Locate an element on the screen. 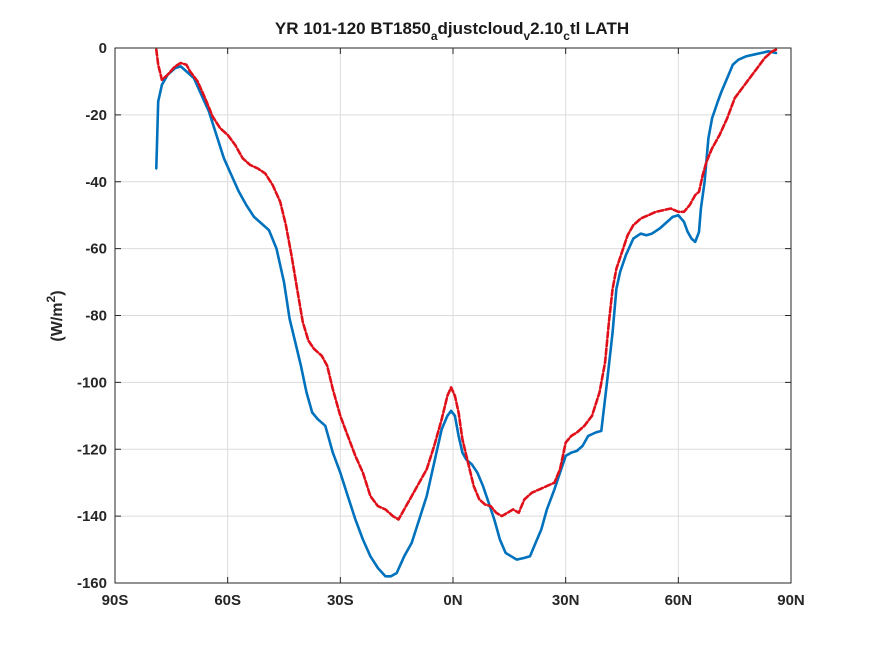 The height and width of the screenshot is (656, 875). y-tick-label: -20 is located at coordinates (96, 115).